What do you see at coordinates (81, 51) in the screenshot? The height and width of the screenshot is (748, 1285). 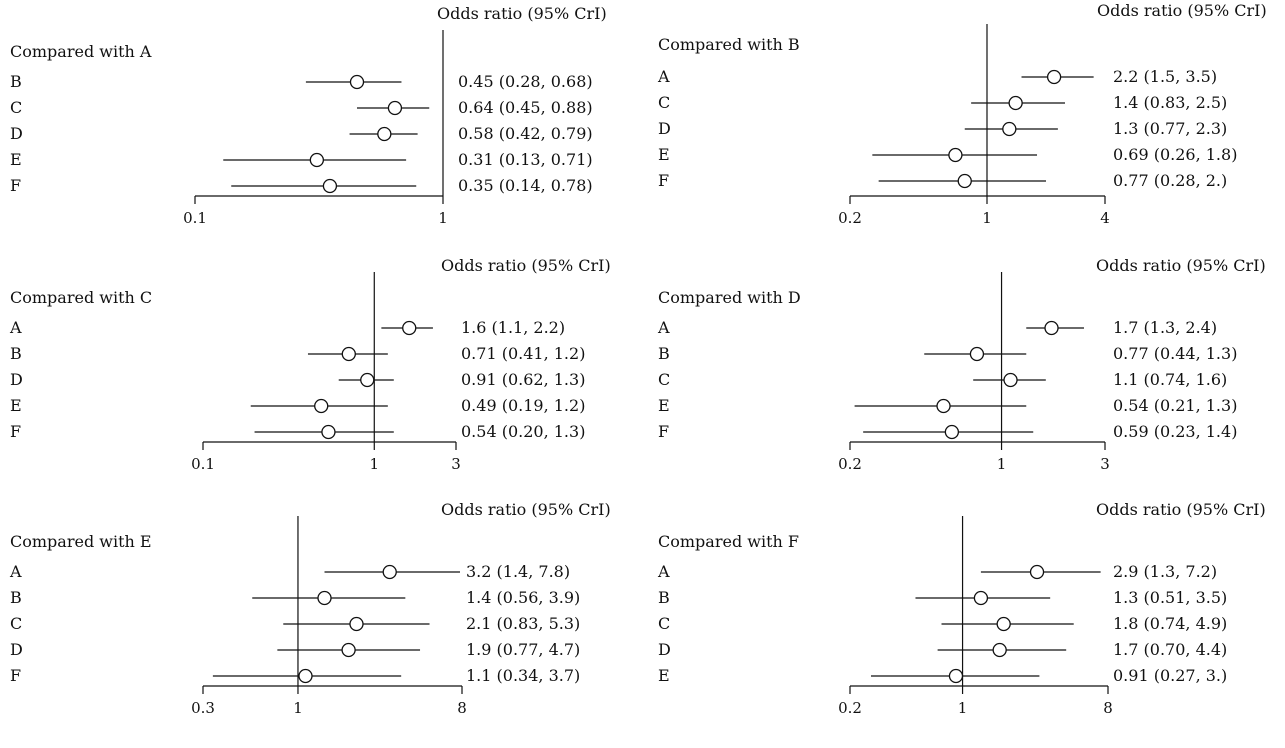 I see `comparator-label: Compared with A` at bounding box center [81, 51].